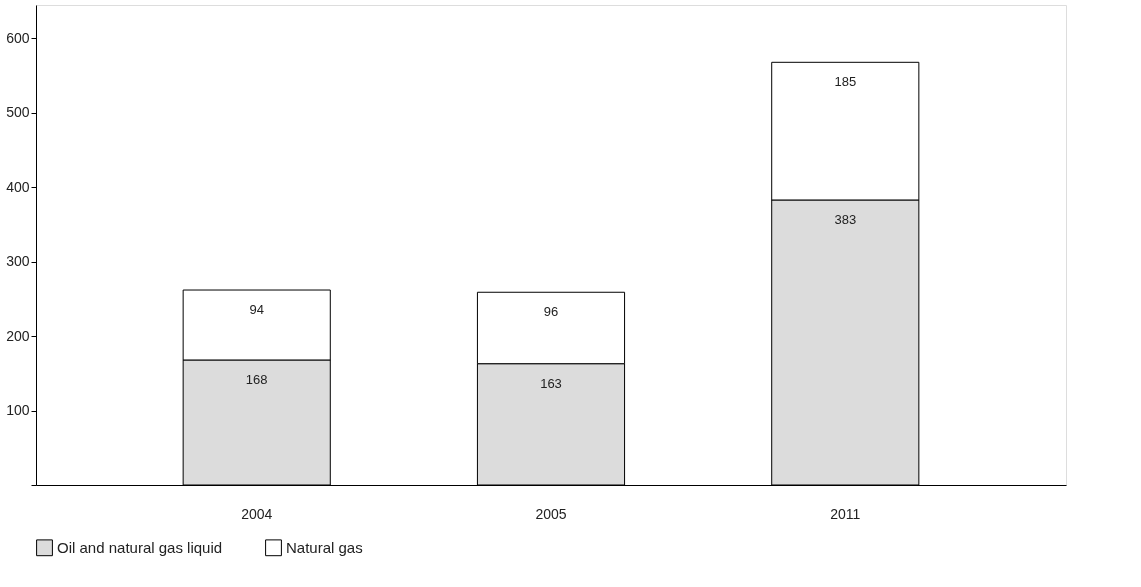  Describe the element at coordinates (551, 383) in the screenshot. I see `data-label: 163` at that location.